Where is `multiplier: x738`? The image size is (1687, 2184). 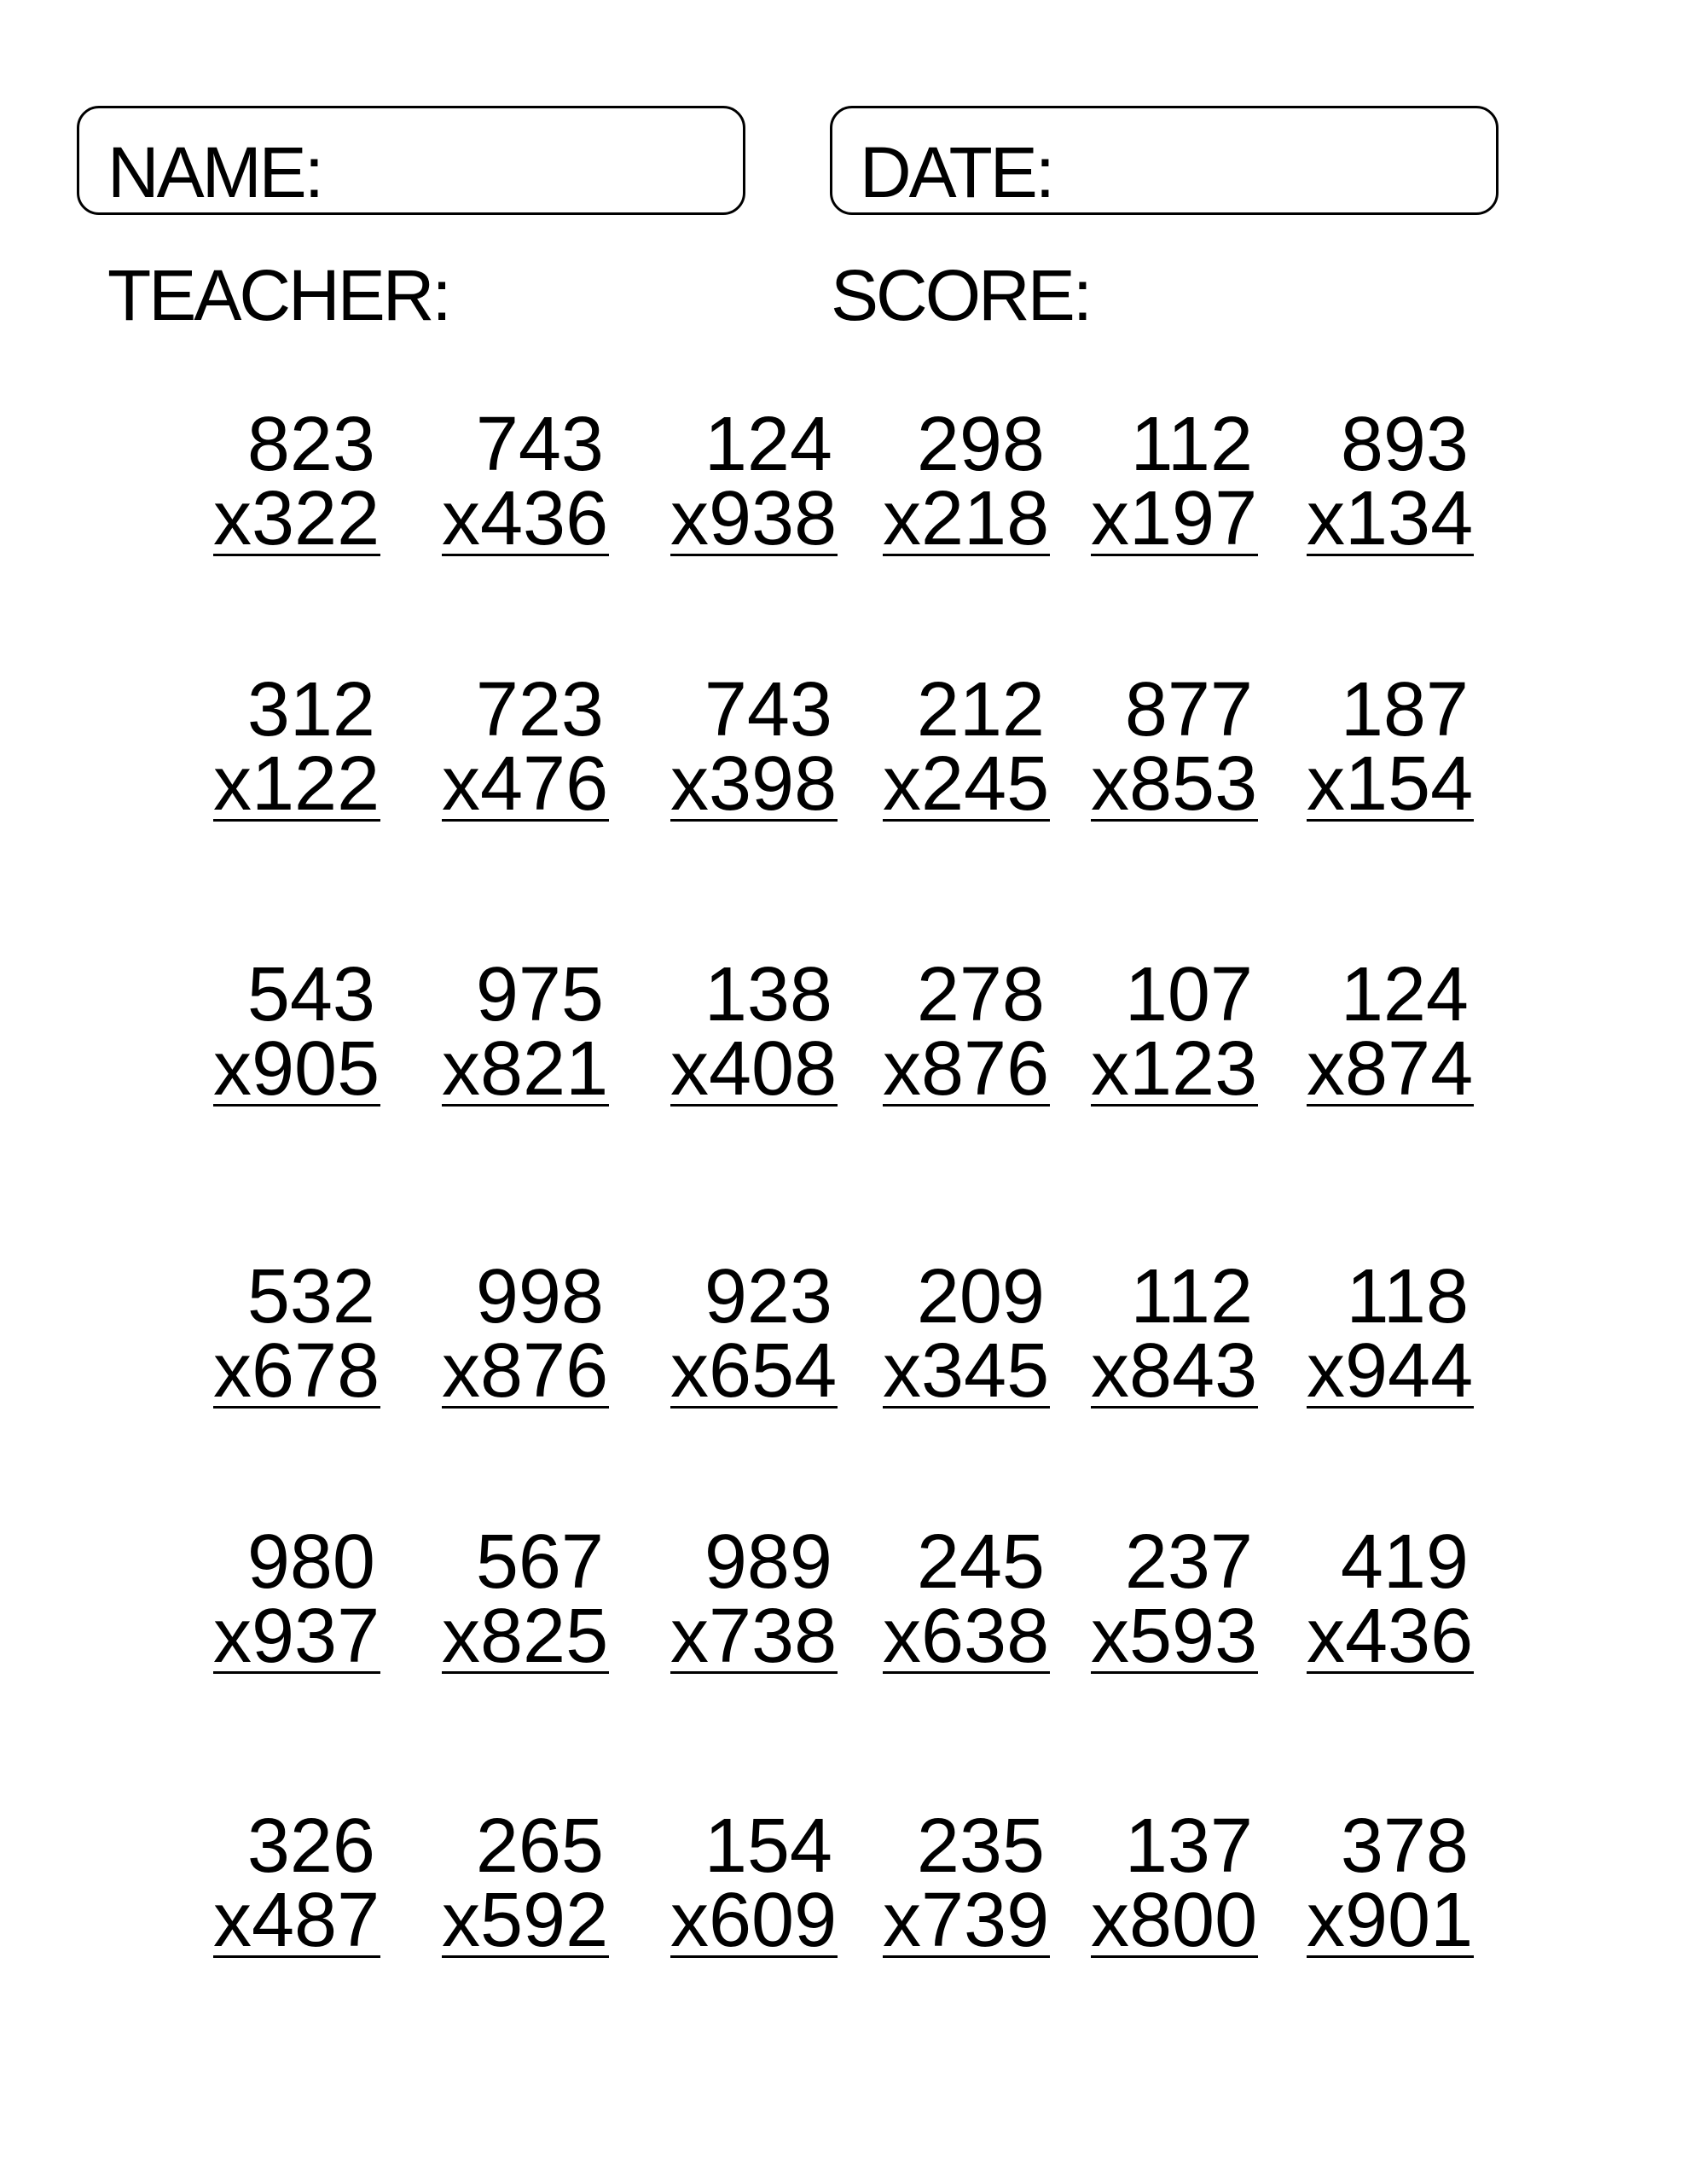 multiplier: x738 is located at coordinates (754, 1637).